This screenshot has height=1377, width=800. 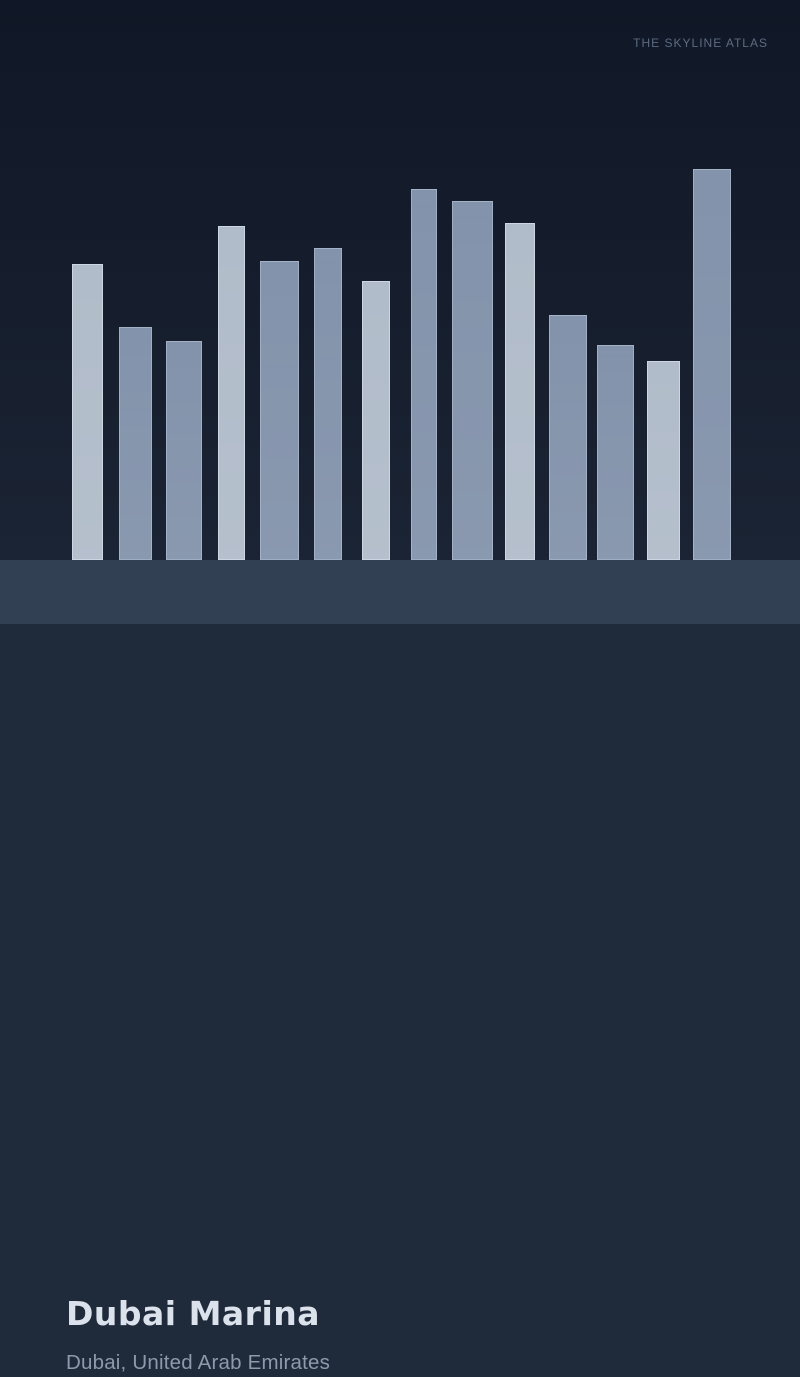 I want to click on poster-title: Dubai Marina, so click(x=193, y=1313).